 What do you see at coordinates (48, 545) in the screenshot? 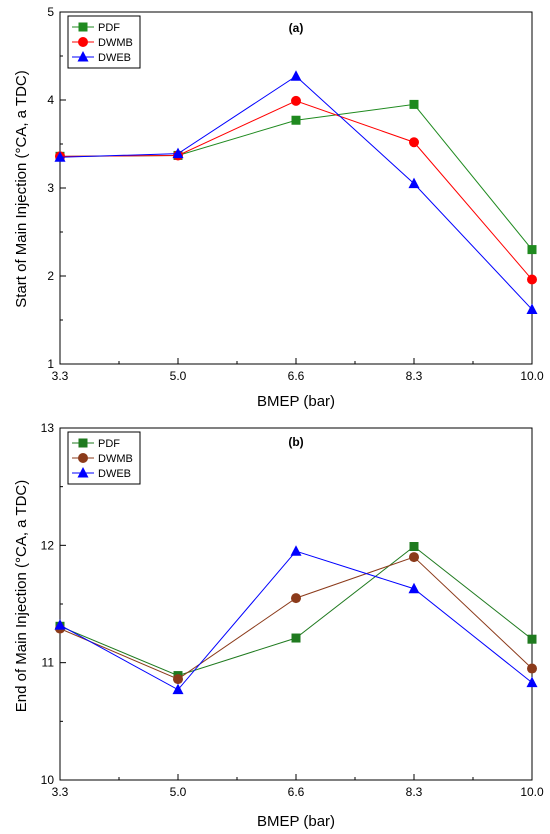
I see `y-tick-label: 12` at bounding box center [48, 545].